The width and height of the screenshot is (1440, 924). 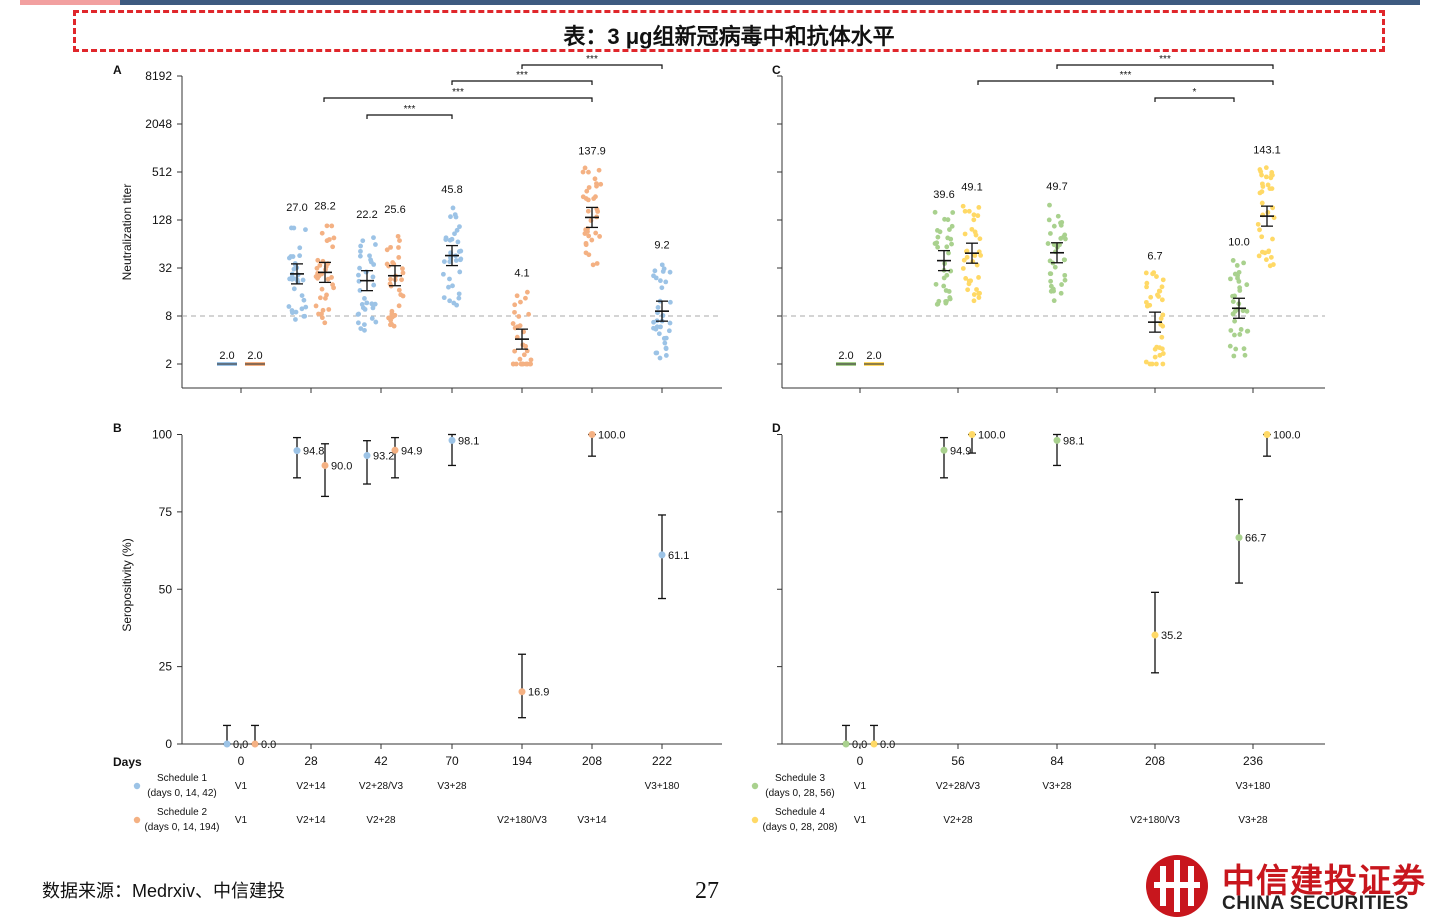 I want to click on legend-left-day-label: 70, so click(x=452, y=761).